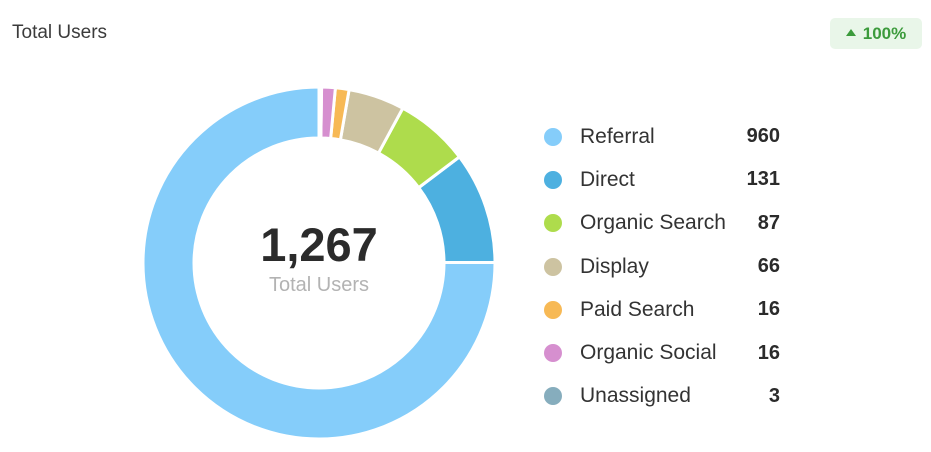  I want to click on legend-value: 66, so click(768, 266).